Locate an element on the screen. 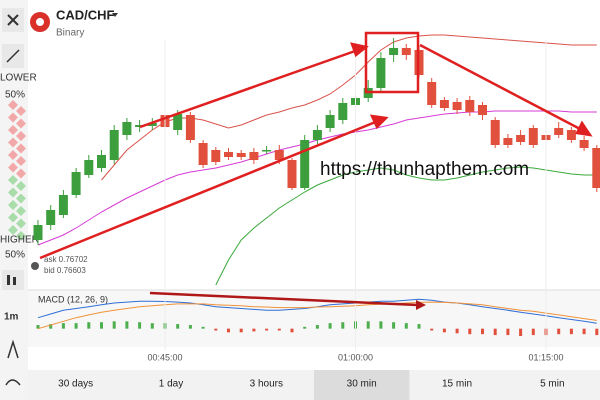  indicators-button is located at coordinates (13, 349).